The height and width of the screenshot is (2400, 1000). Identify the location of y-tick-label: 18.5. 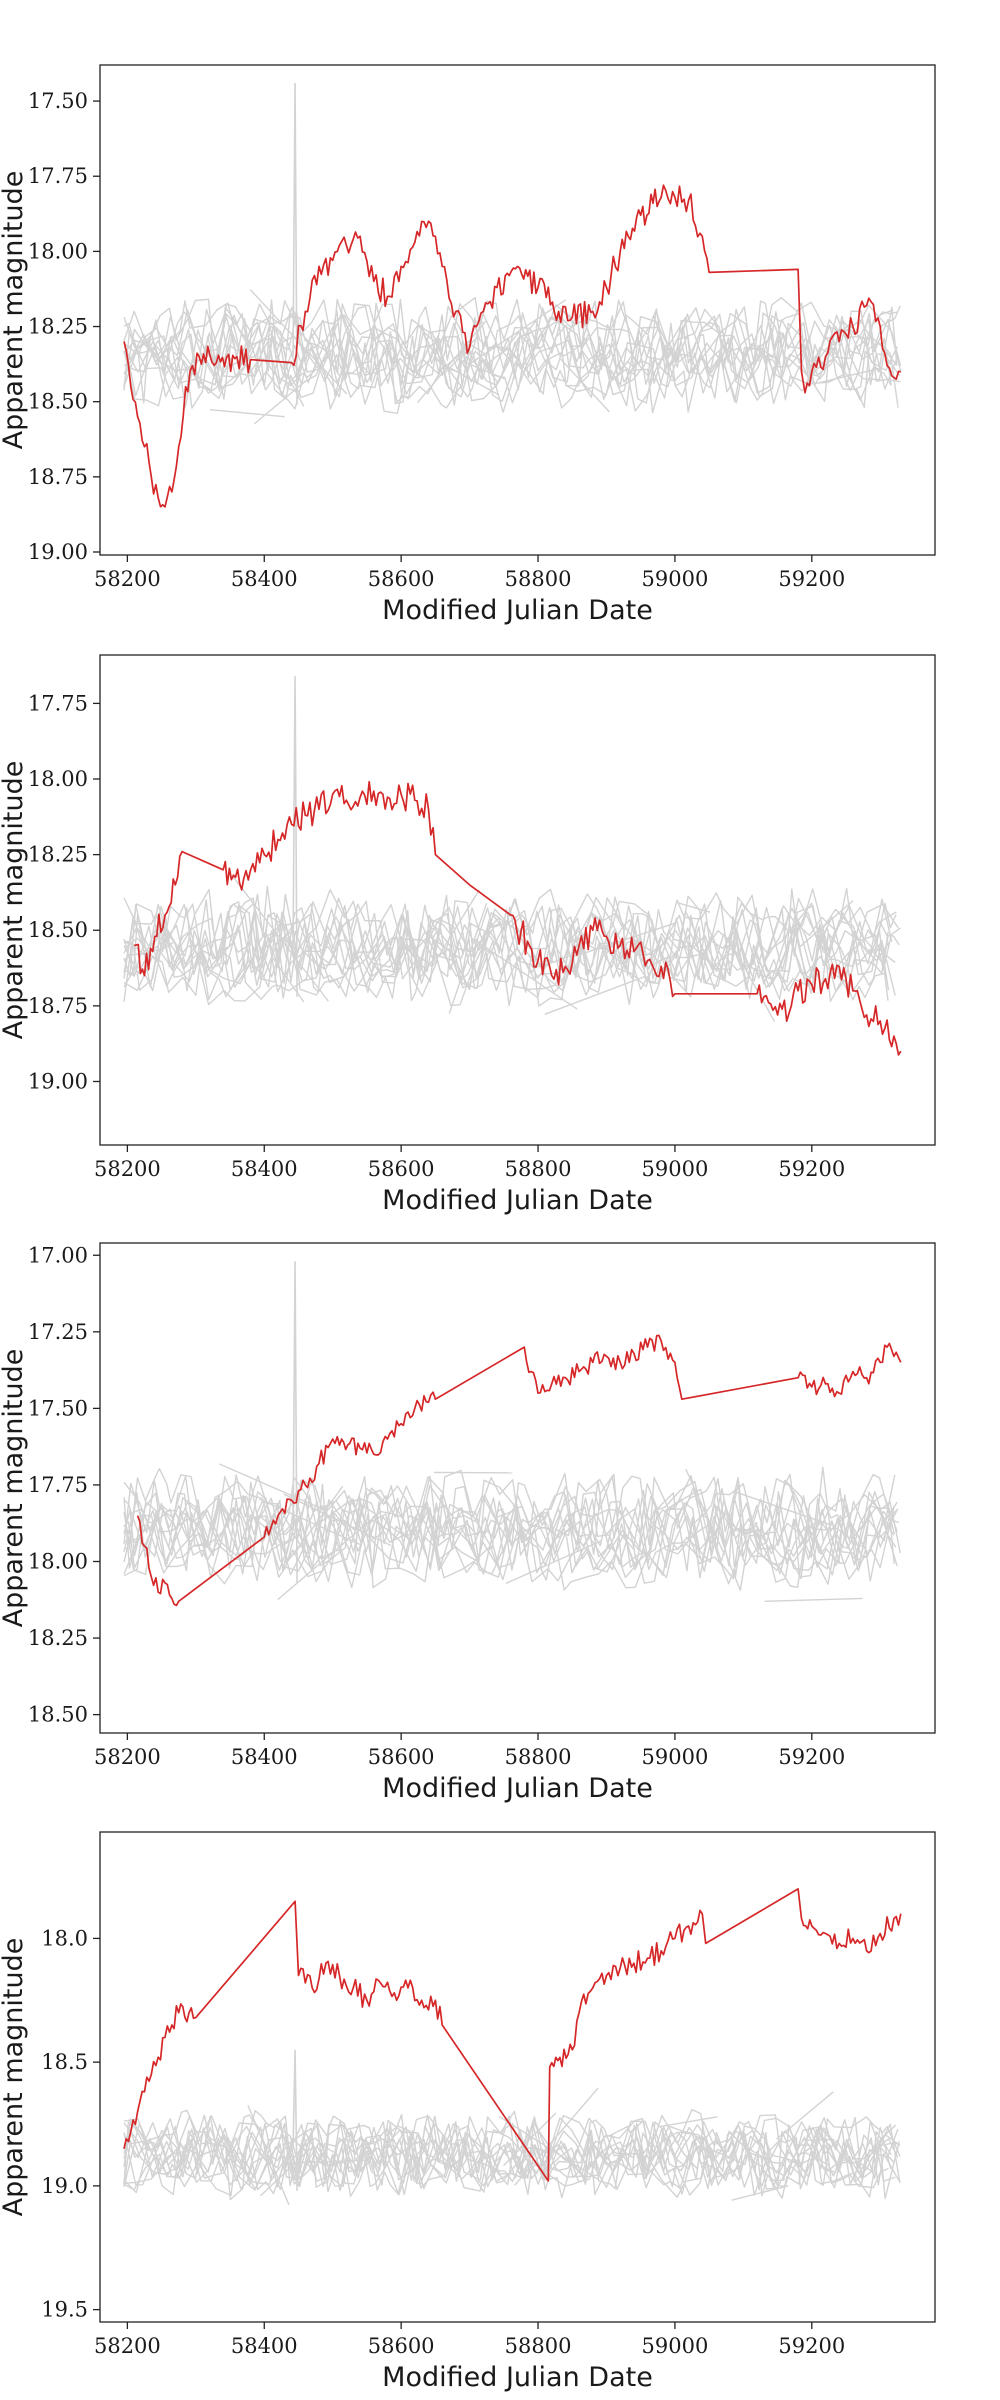
(64, 2062).